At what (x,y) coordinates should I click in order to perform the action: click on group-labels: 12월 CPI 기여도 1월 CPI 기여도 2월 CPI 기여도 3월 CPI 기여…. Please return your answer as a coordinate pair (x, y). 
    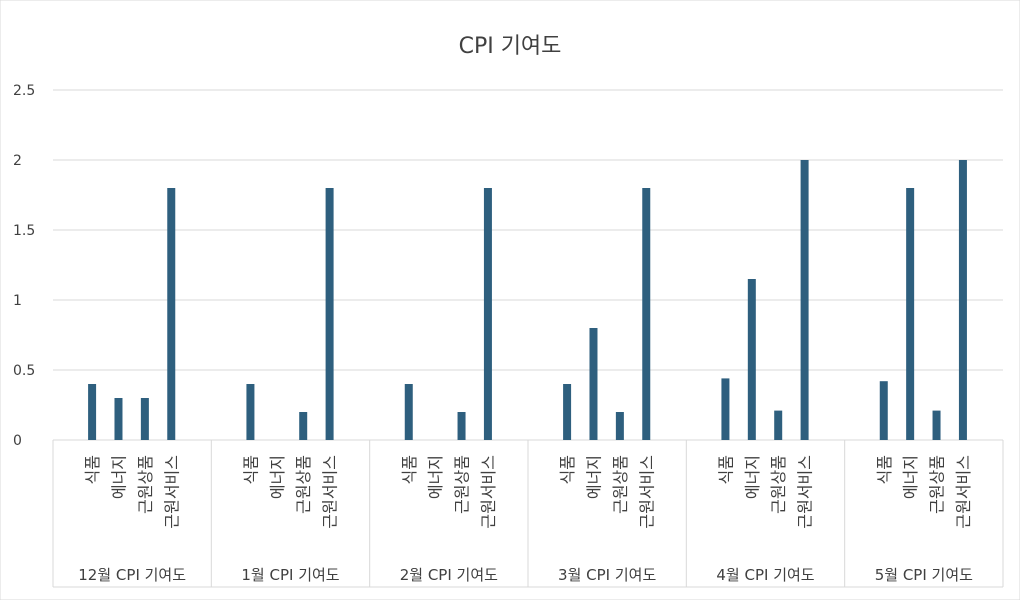
    Looking at the image, I should click on (525, 575).